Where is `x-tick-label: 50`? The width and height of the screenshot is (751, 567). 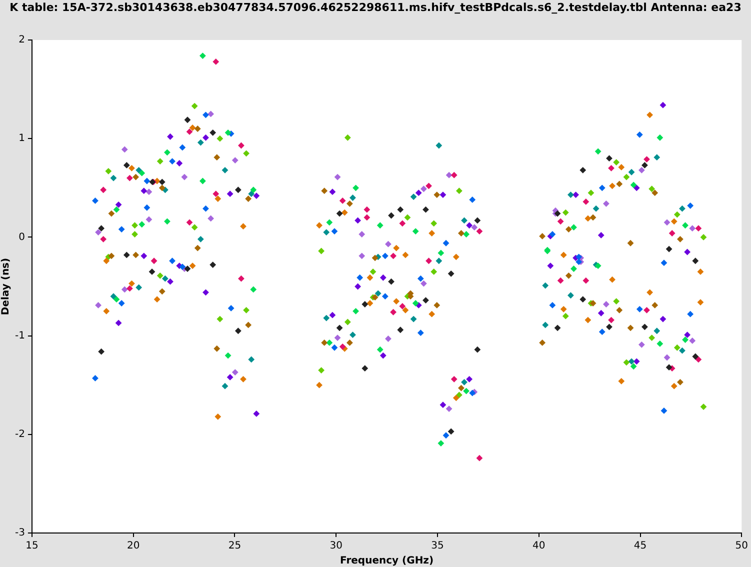 x-tick-label: 50 is located at coordinates (741, 546).